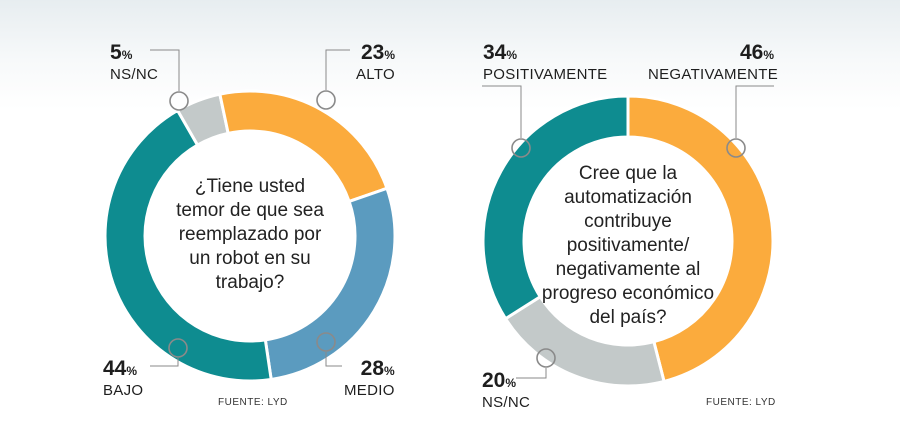 Image resolution: width=900 pixels, height=434 pixels. I want to click on chart1-source: FUENTE: LYD, so click(253, 402).